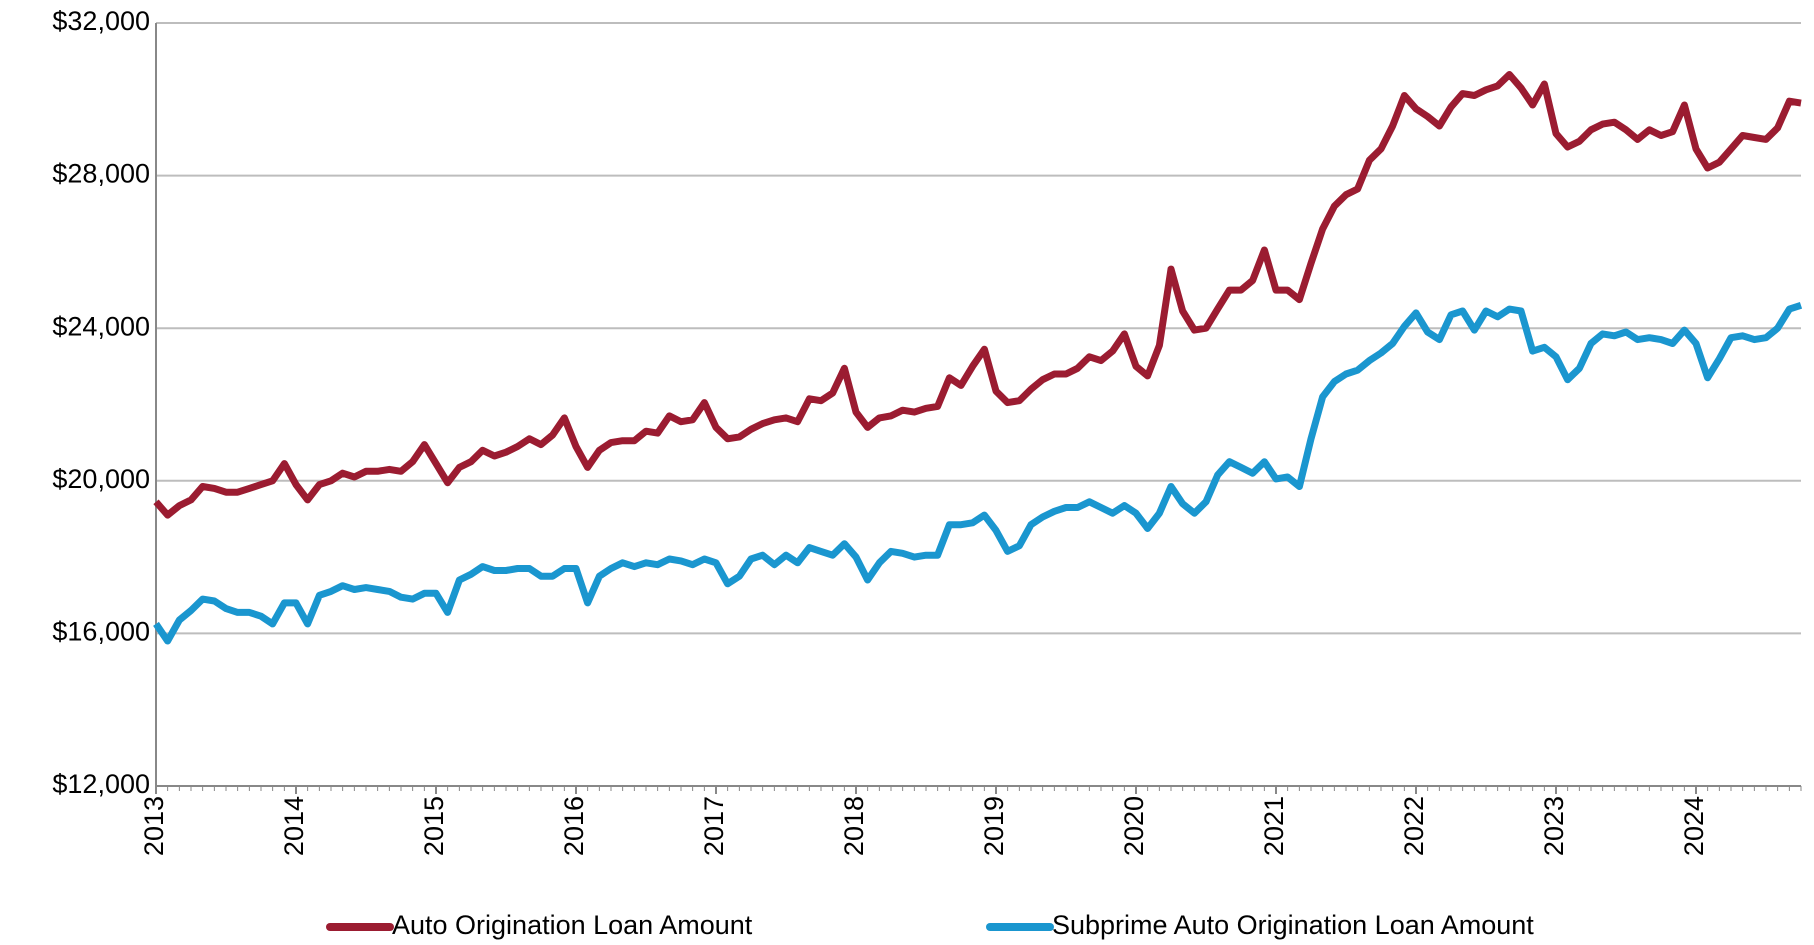  I want to click on x-tick-label: 2016, so click(574, 826).